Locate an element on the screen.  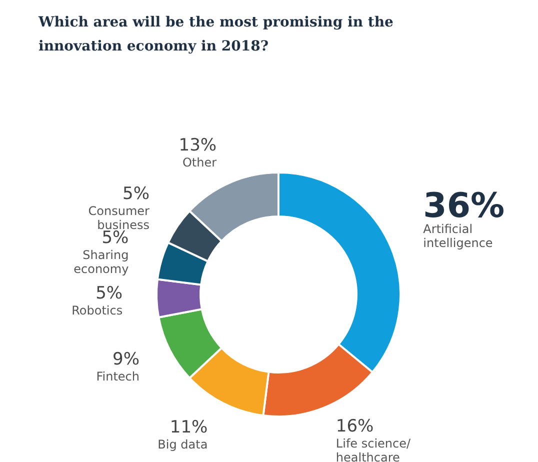
slice-label: Fintech is located at coordinates (118, 376).